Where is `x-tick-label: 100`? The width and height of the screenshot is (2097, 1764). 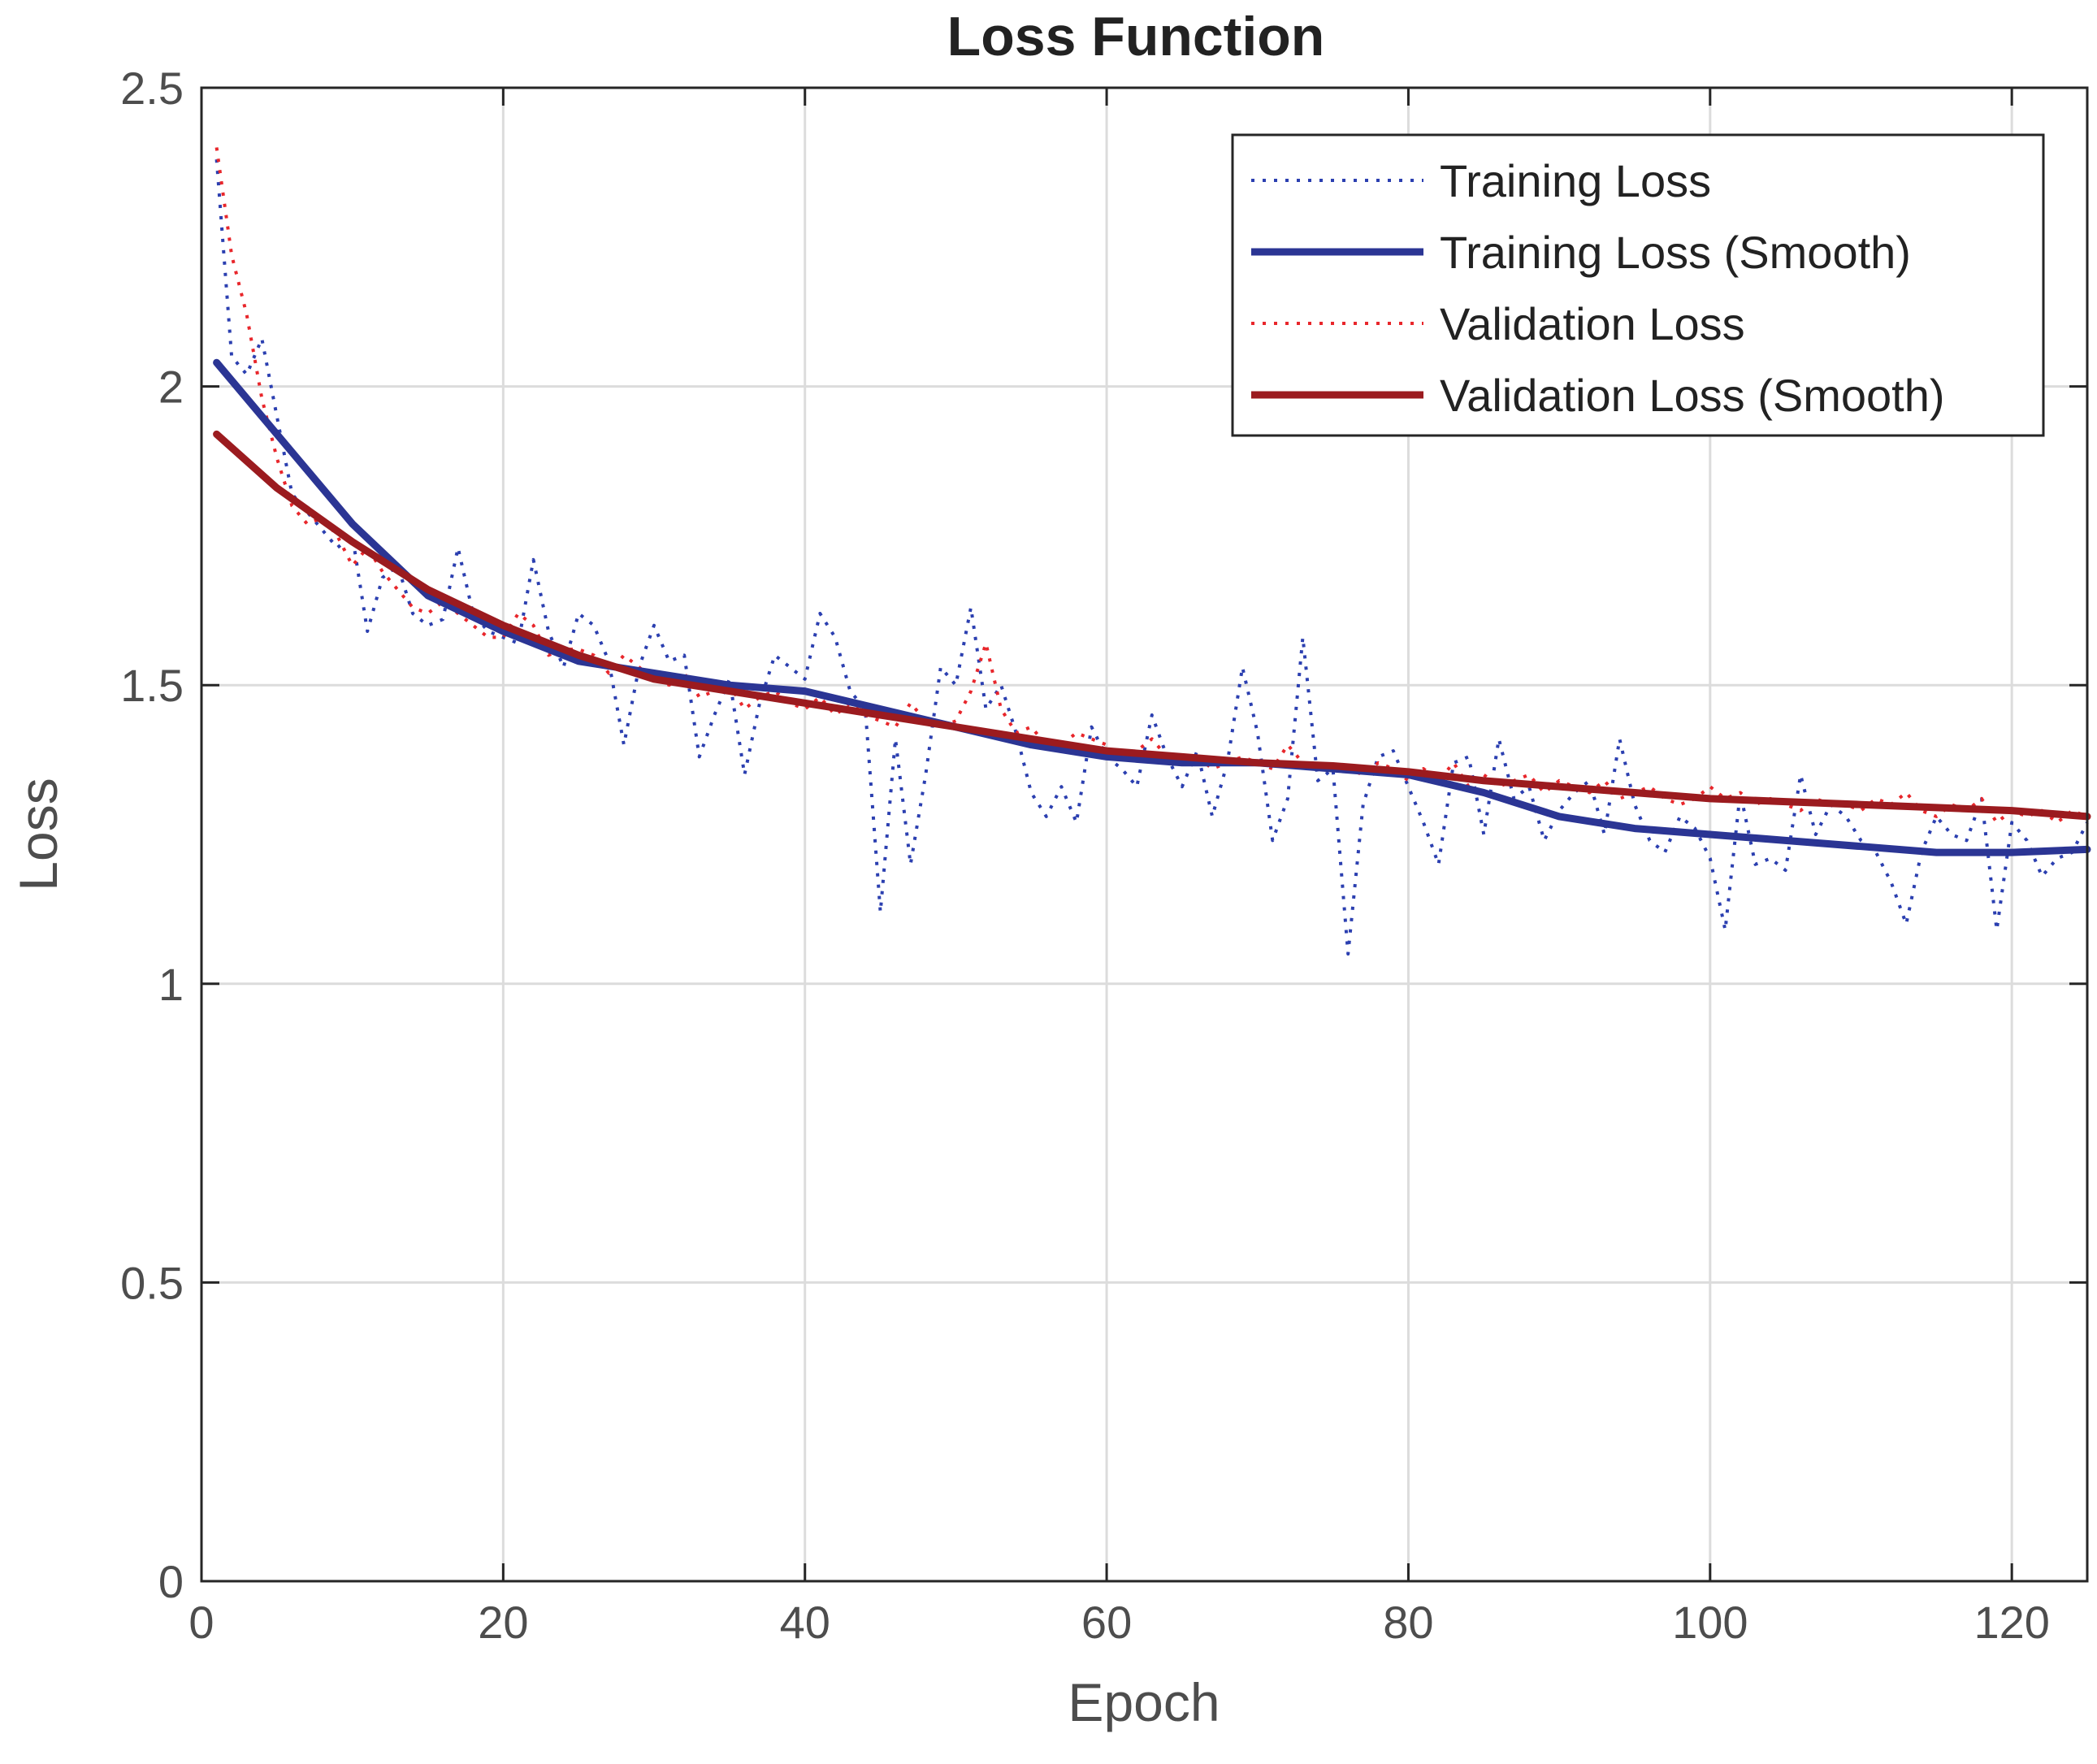 x-tick-label: 100 is located at coordinates (1710, 1622).